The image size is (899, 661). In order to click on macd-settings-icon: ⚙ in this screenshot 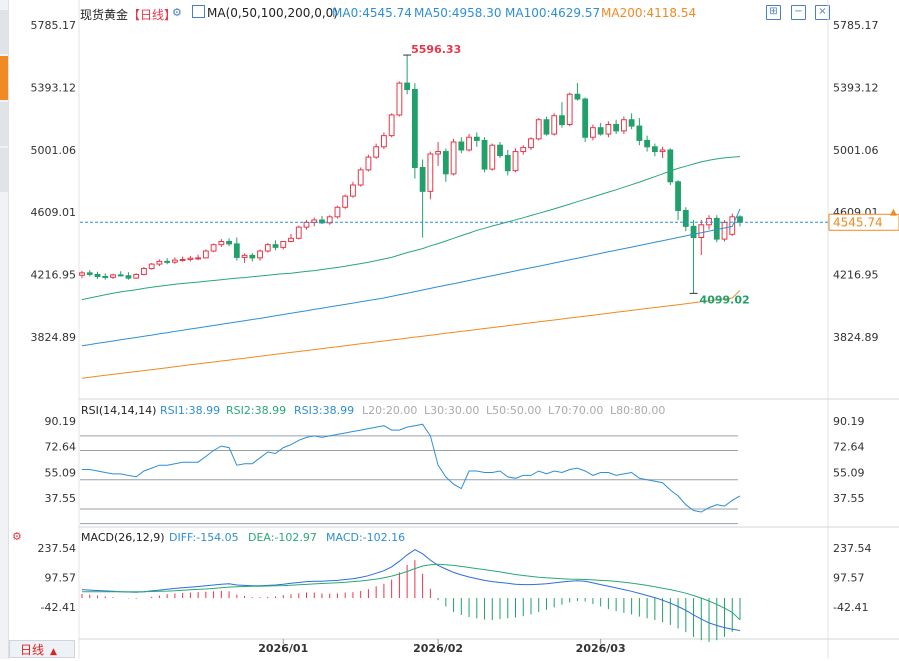, I will do `click(17, 536)`.